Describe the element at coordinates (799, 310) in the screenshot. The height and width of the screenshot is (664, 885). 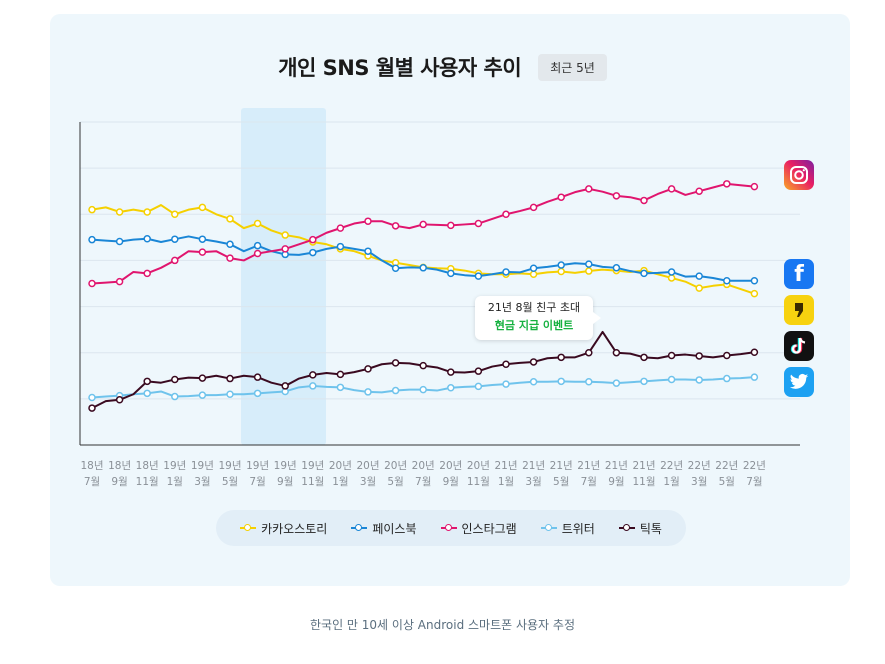
I see `kakaostory-icon` at that location.